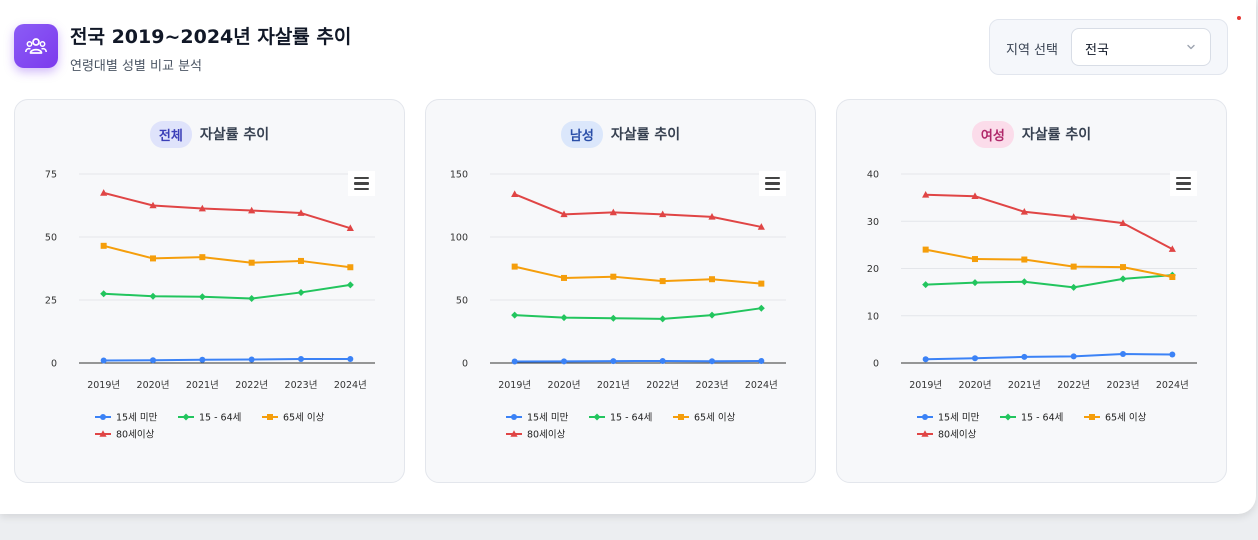  What do you see at coordinates (51, 175) in the screenshot?
I see `y-tick-label: 75` at bounding box center [51, 175].